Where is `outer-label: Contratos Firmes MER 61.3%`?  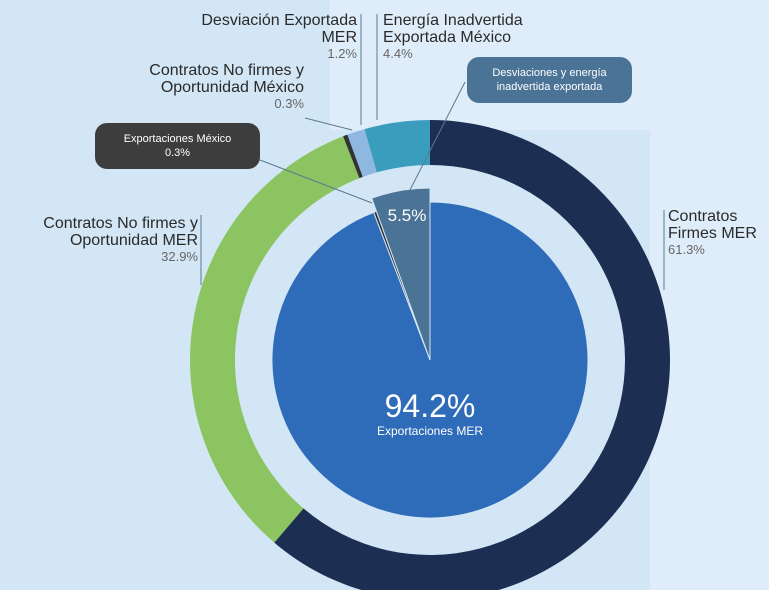 outer-label: Contratos Firmes MER 61.3% is located at coordinates (718, 232).